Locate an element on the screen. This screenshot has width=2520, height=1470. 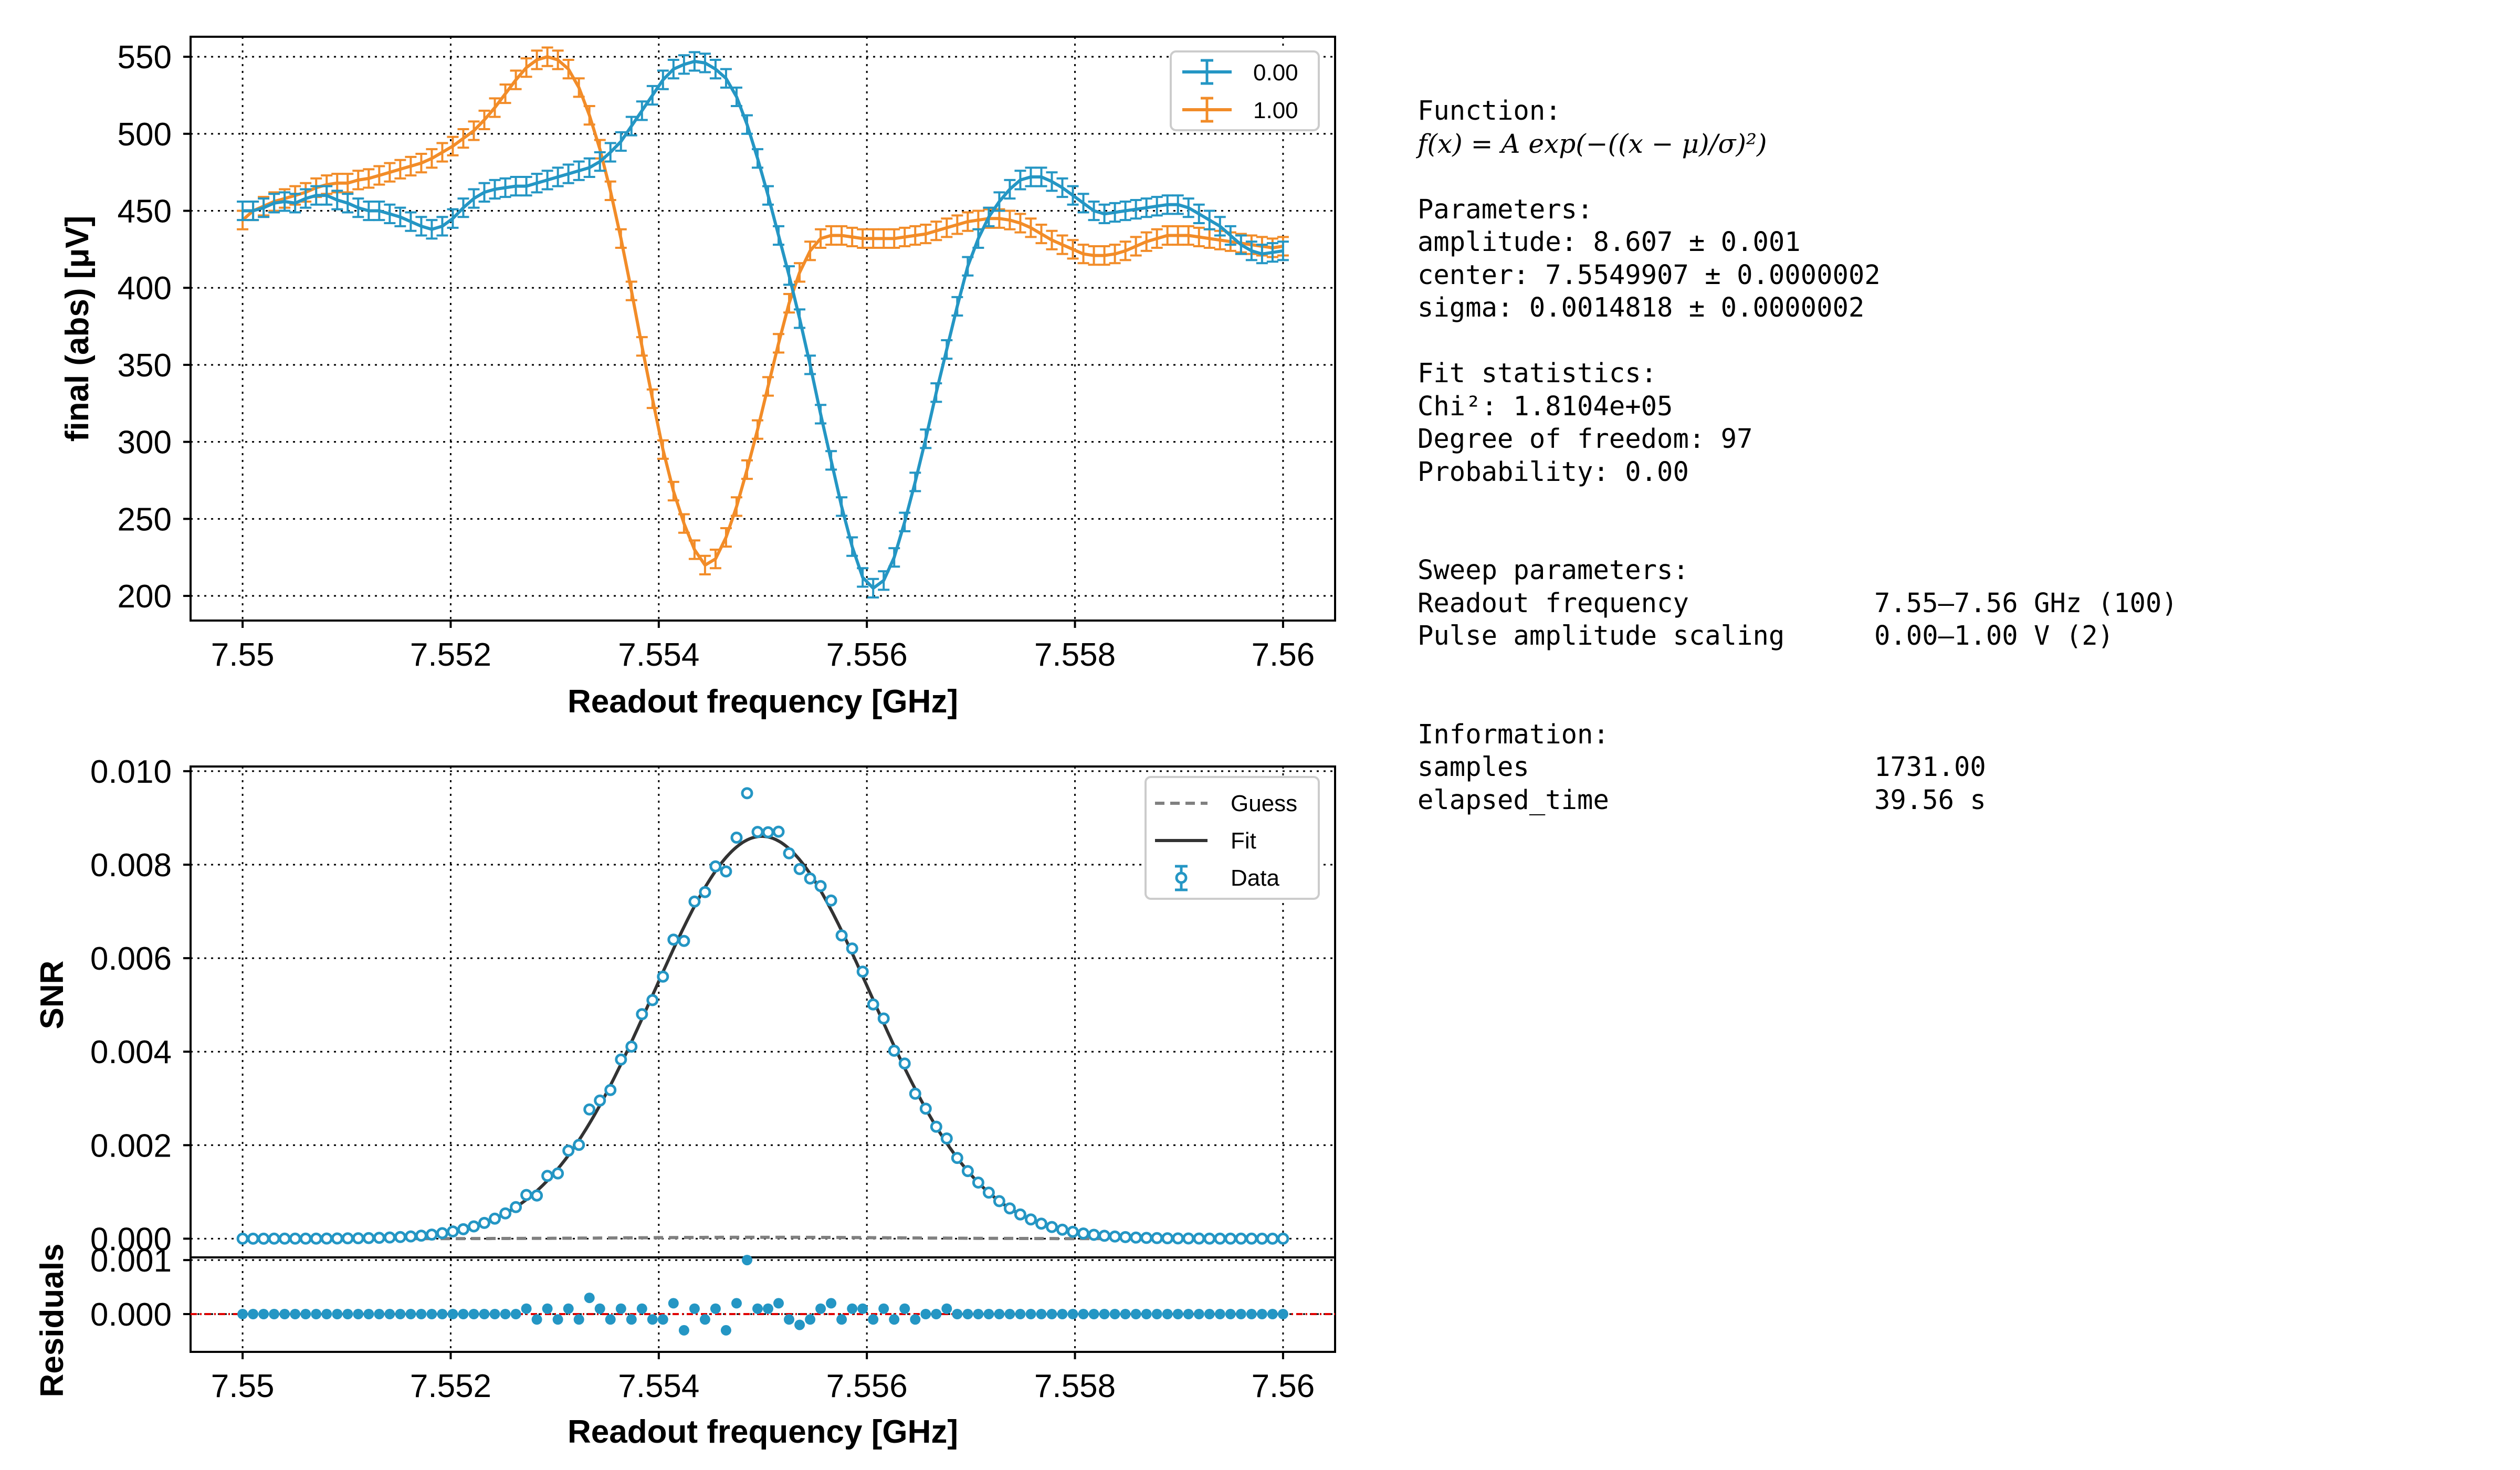
top-y-tick-label: 550 is located at coordinates (145, 57).